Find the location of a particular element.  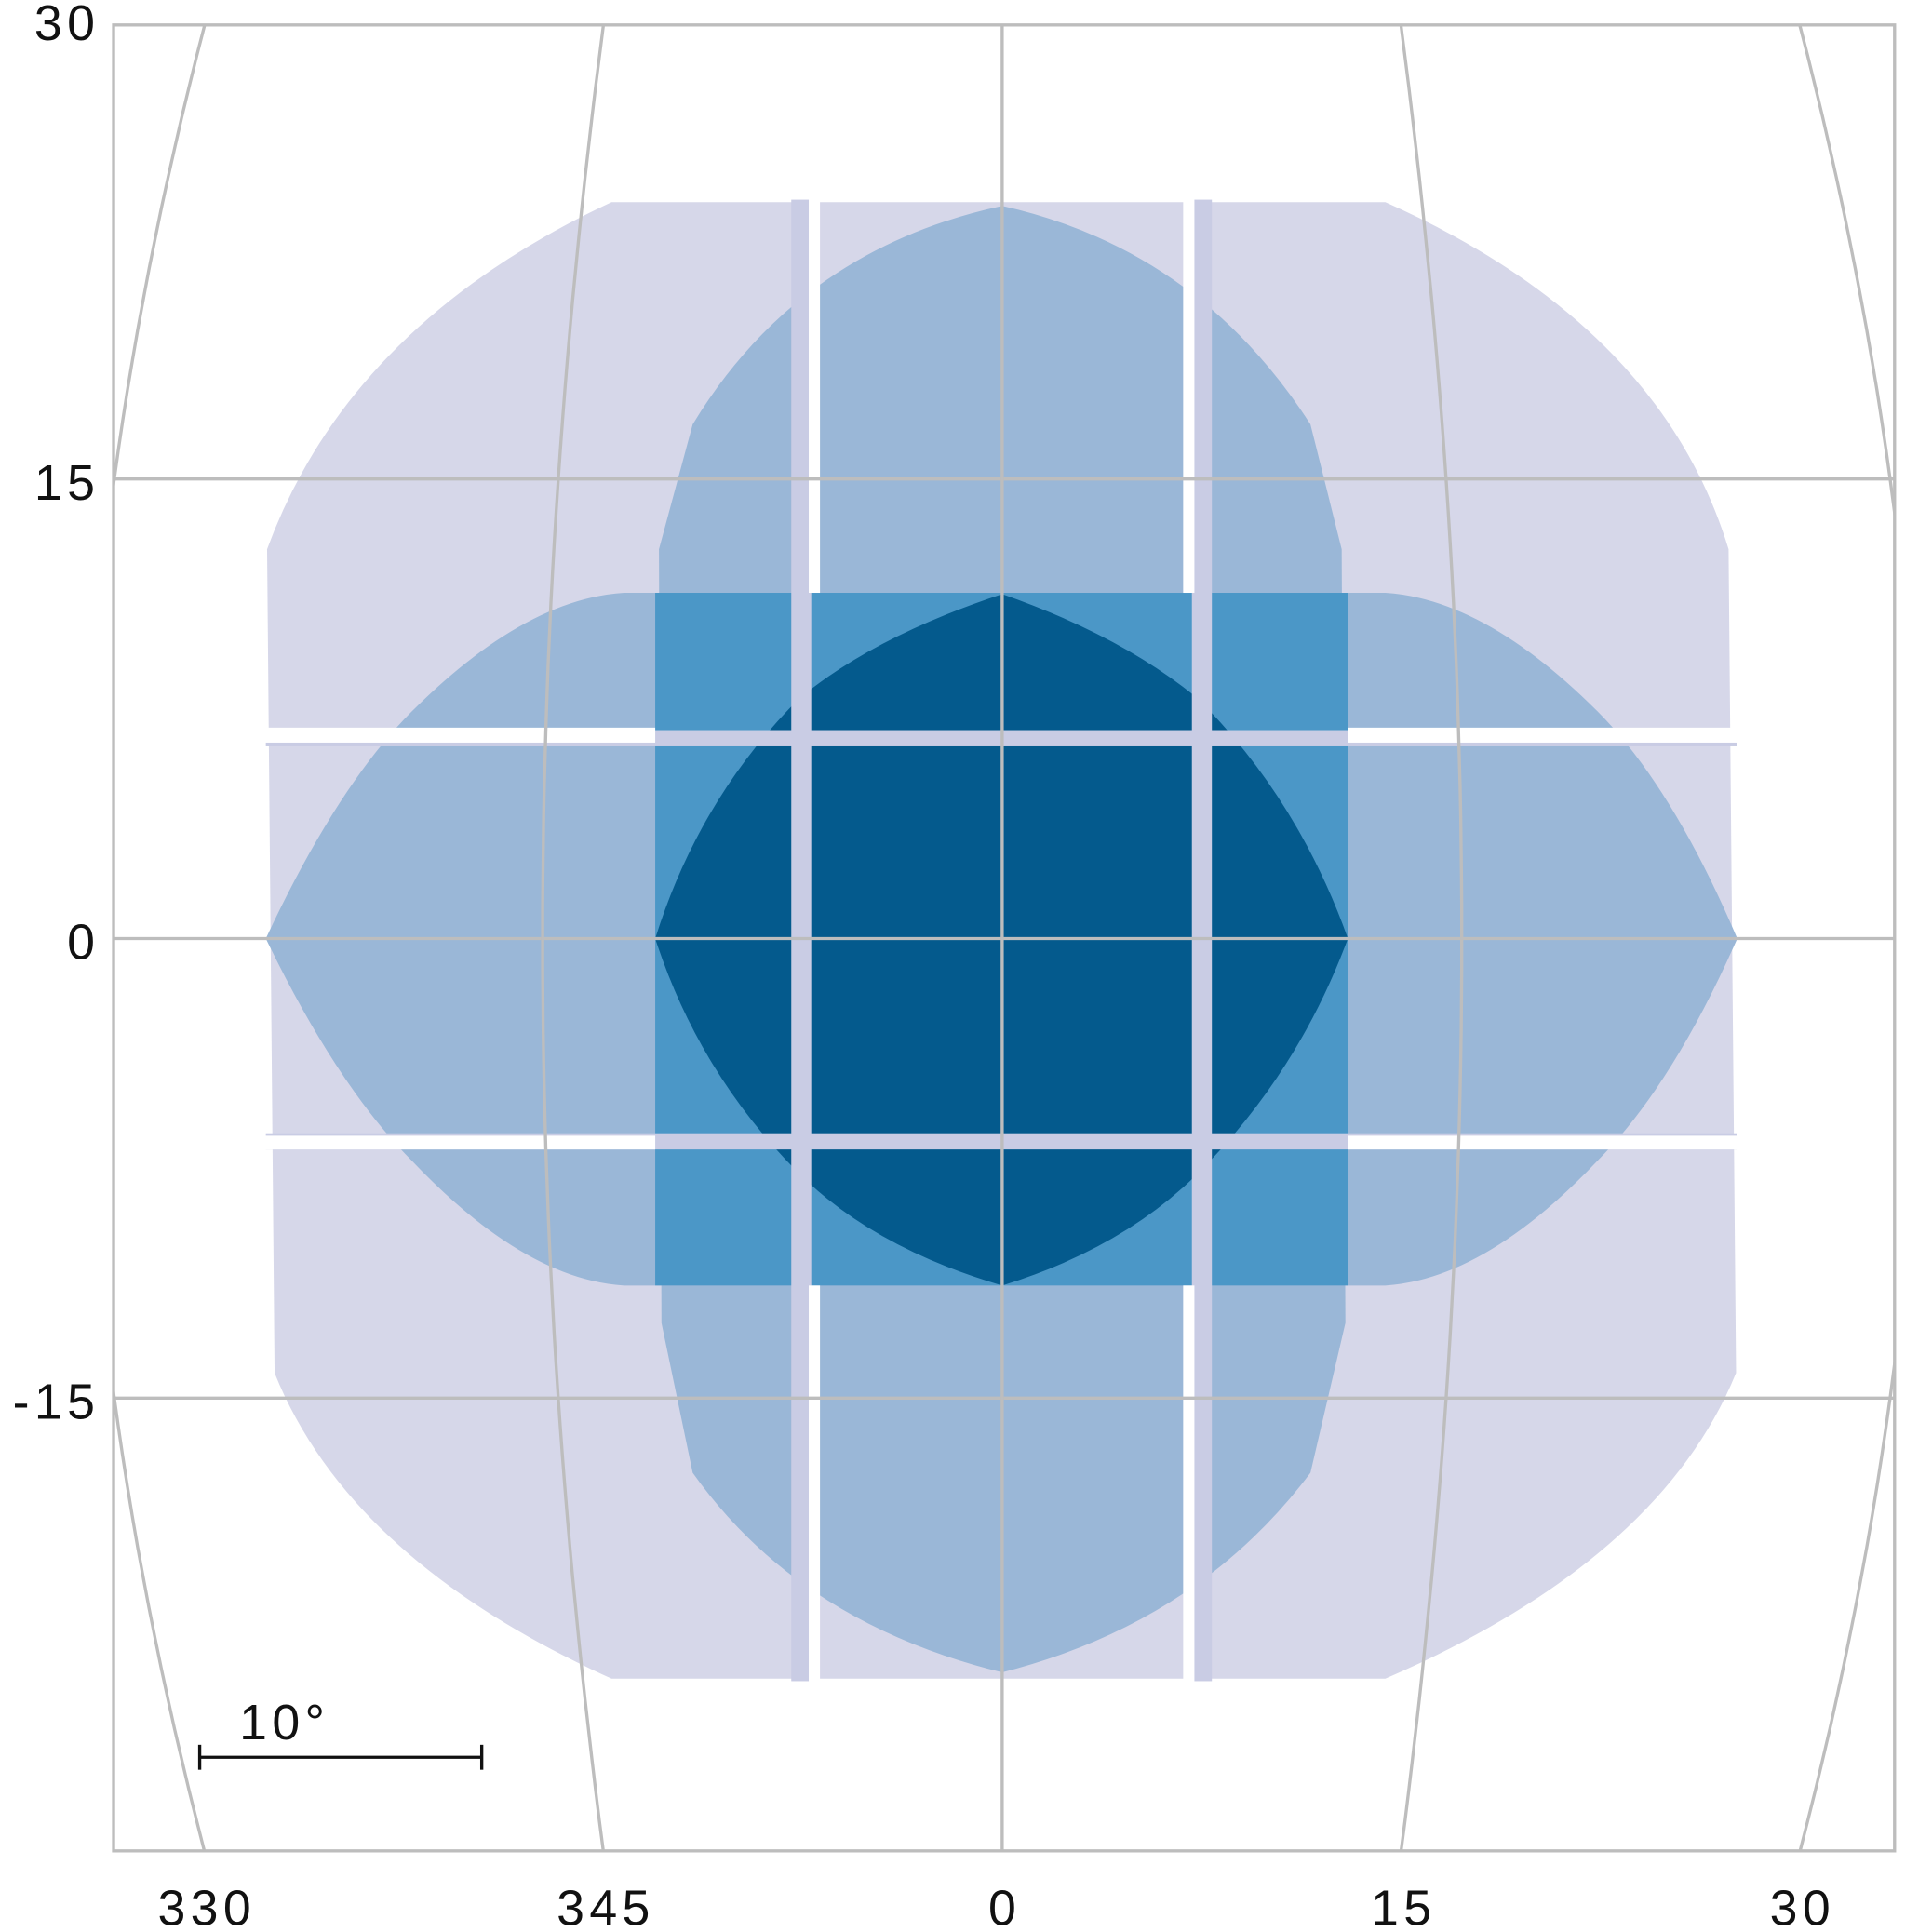

lon-label: 345 is located at coordinates (606, 1906).